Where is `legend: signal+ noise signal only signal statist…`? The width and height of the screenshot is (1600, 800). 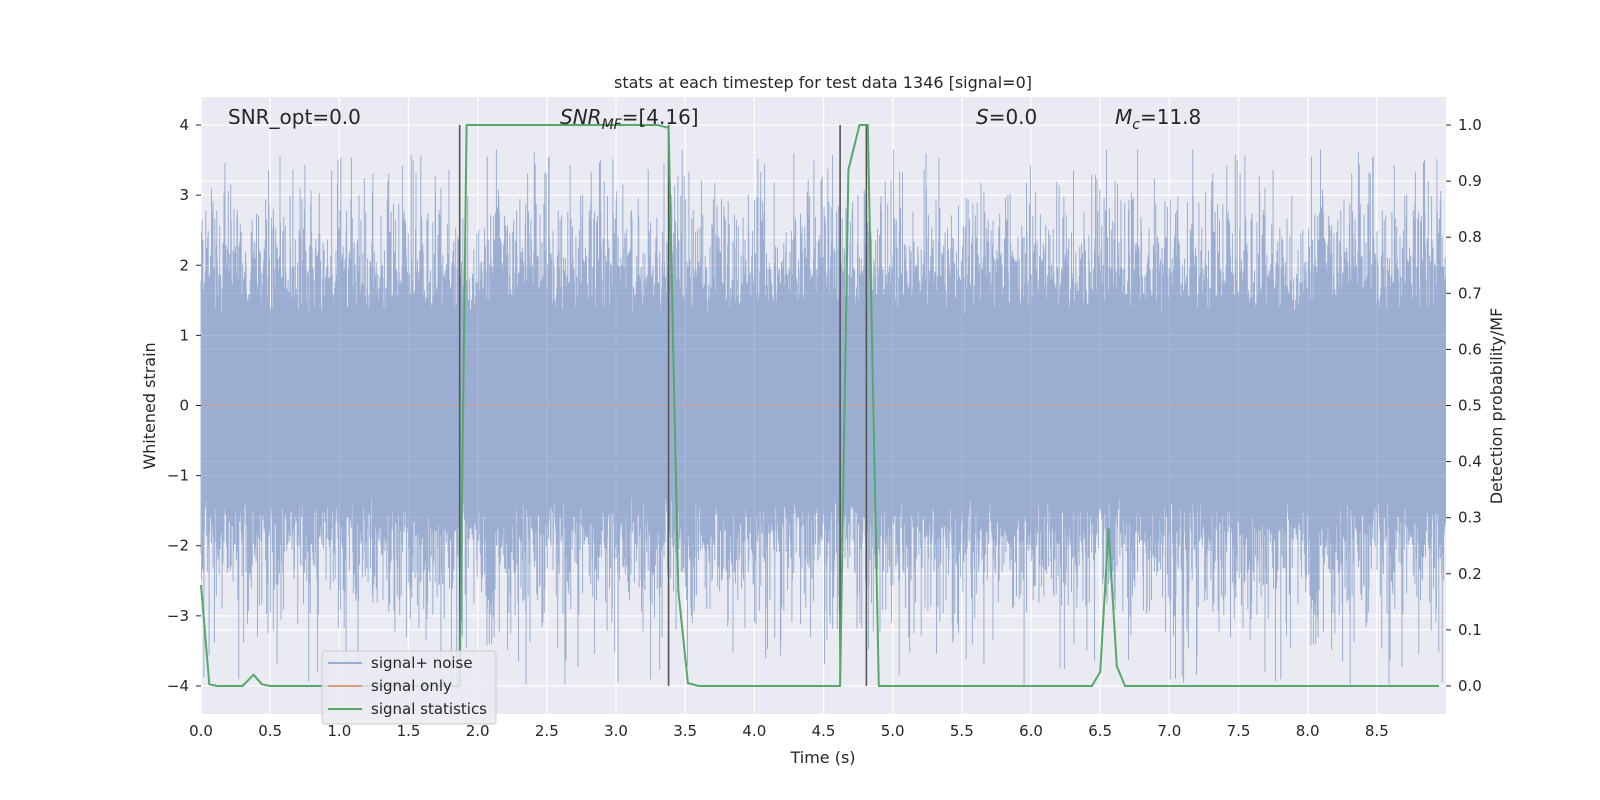 legend: signal+ noise signal only signal statist… is located at coordinates (409, 687).